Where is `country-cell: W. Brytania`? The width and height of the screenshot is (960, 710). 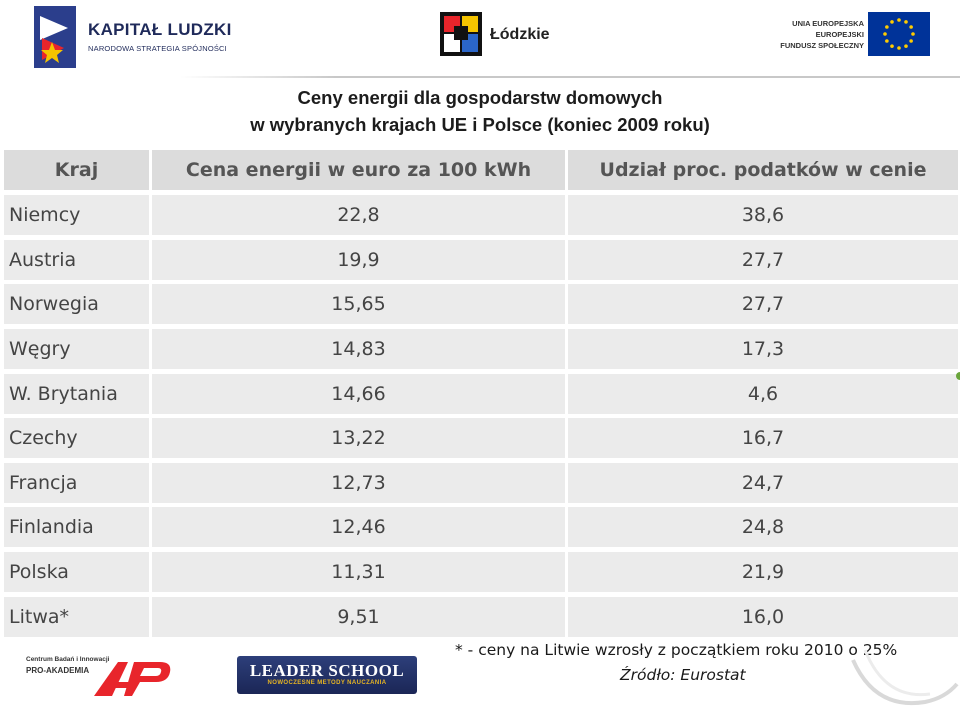 country-cell: W. Brytania is located at coordinates (76, 394).